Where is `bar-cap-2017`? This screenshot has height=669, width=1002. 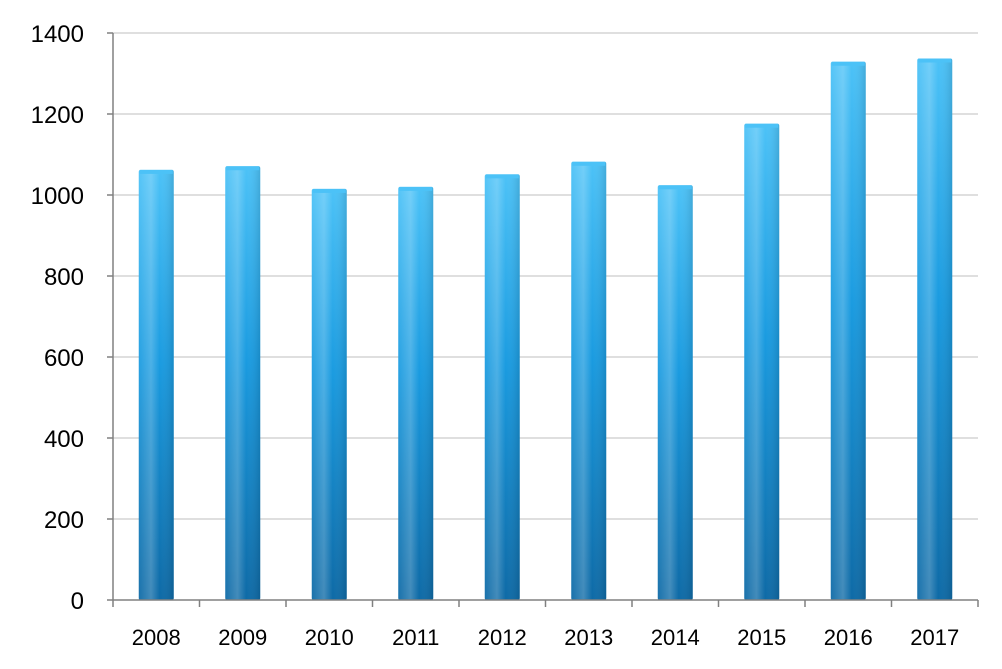 bar-cap-2017 is located at coordinates (935, 60).